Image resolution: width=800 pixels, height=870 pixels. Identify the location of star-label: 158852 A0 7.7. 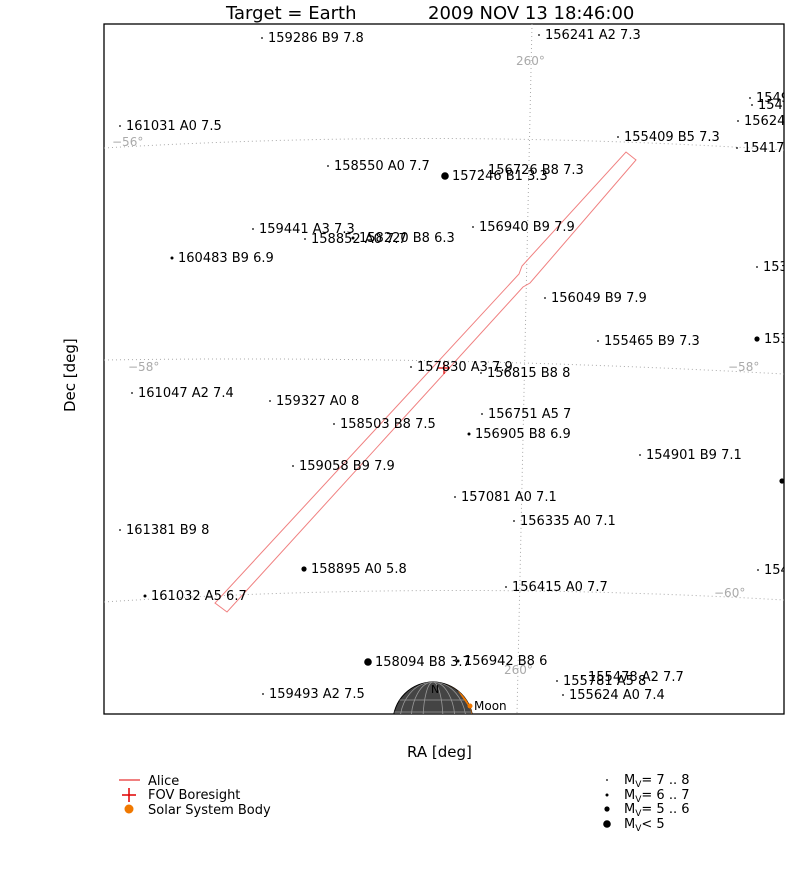
(359, 239).